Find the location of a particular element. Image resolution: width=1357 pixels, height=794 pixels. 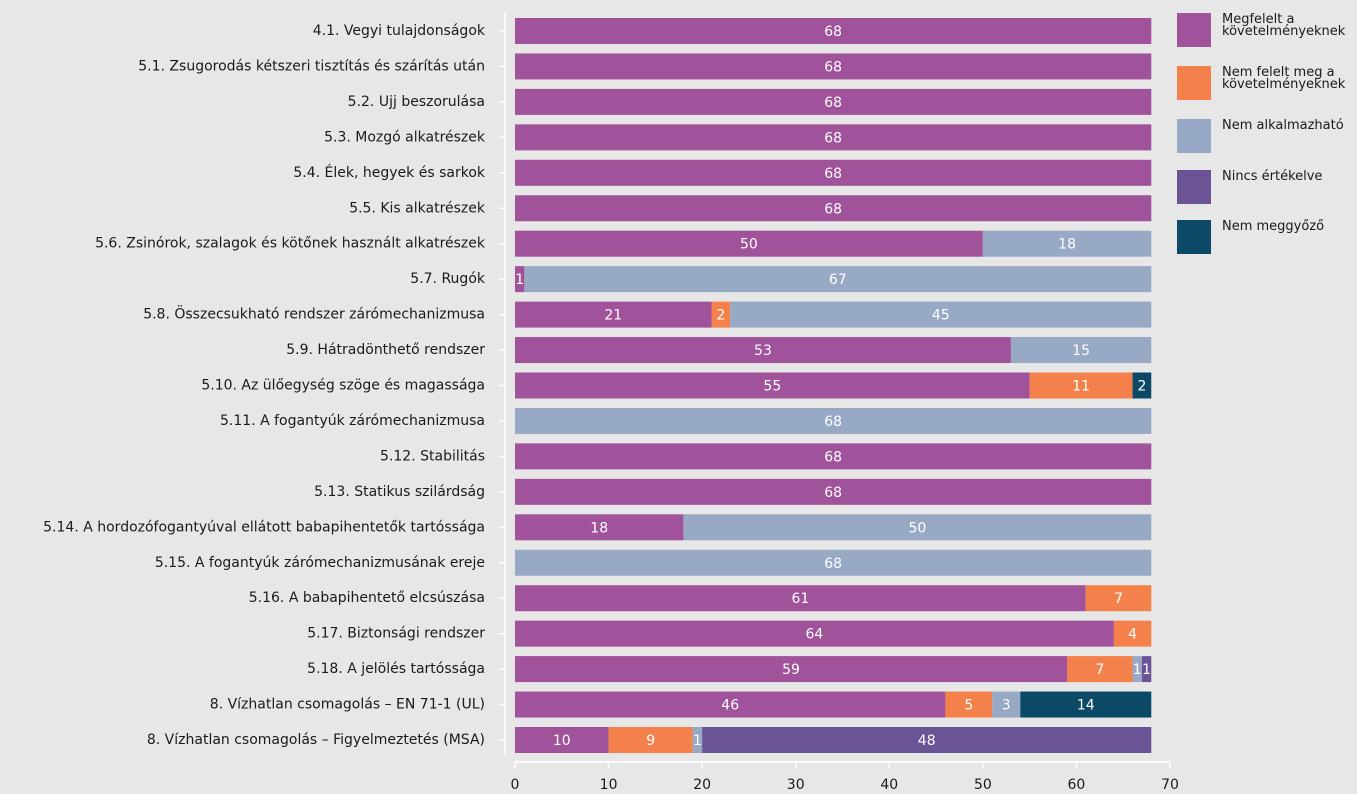

legend-item: Nincs értékelve is located at coordinates (1267, 187).